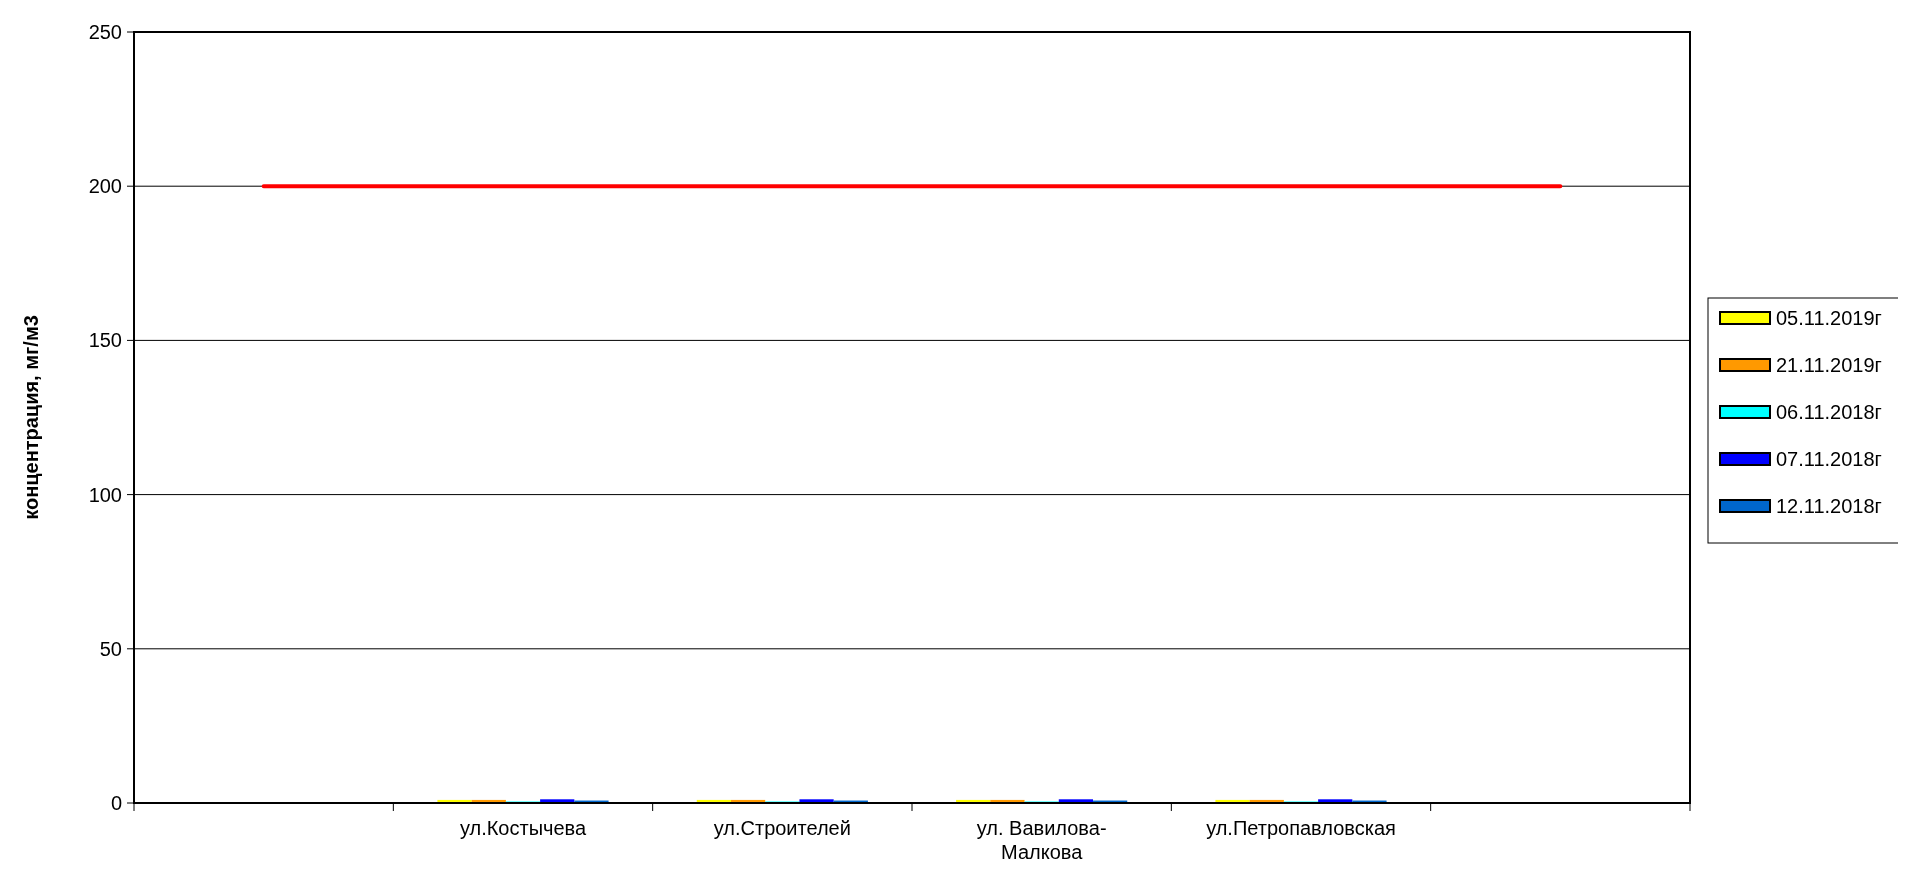 This screenshot has width=1907, height=871. I want to click on y-tick-label: 100, so click(105, 494).